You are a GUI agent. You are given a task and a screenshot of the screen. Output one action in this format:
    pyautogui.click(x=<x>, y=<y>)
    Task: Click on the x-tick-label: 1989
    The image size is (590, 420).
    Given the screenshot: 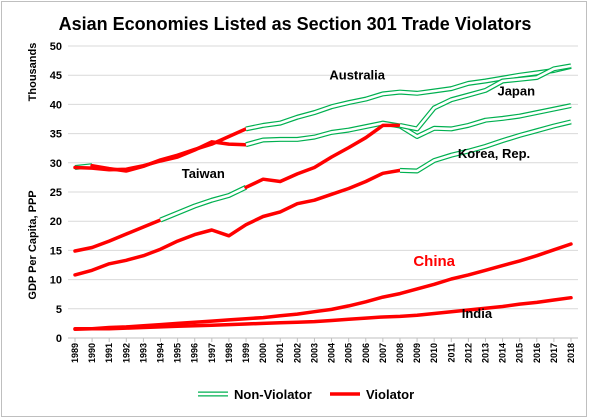 What is the action you would take?
    pyautogui.click(x=75, y=353)
    